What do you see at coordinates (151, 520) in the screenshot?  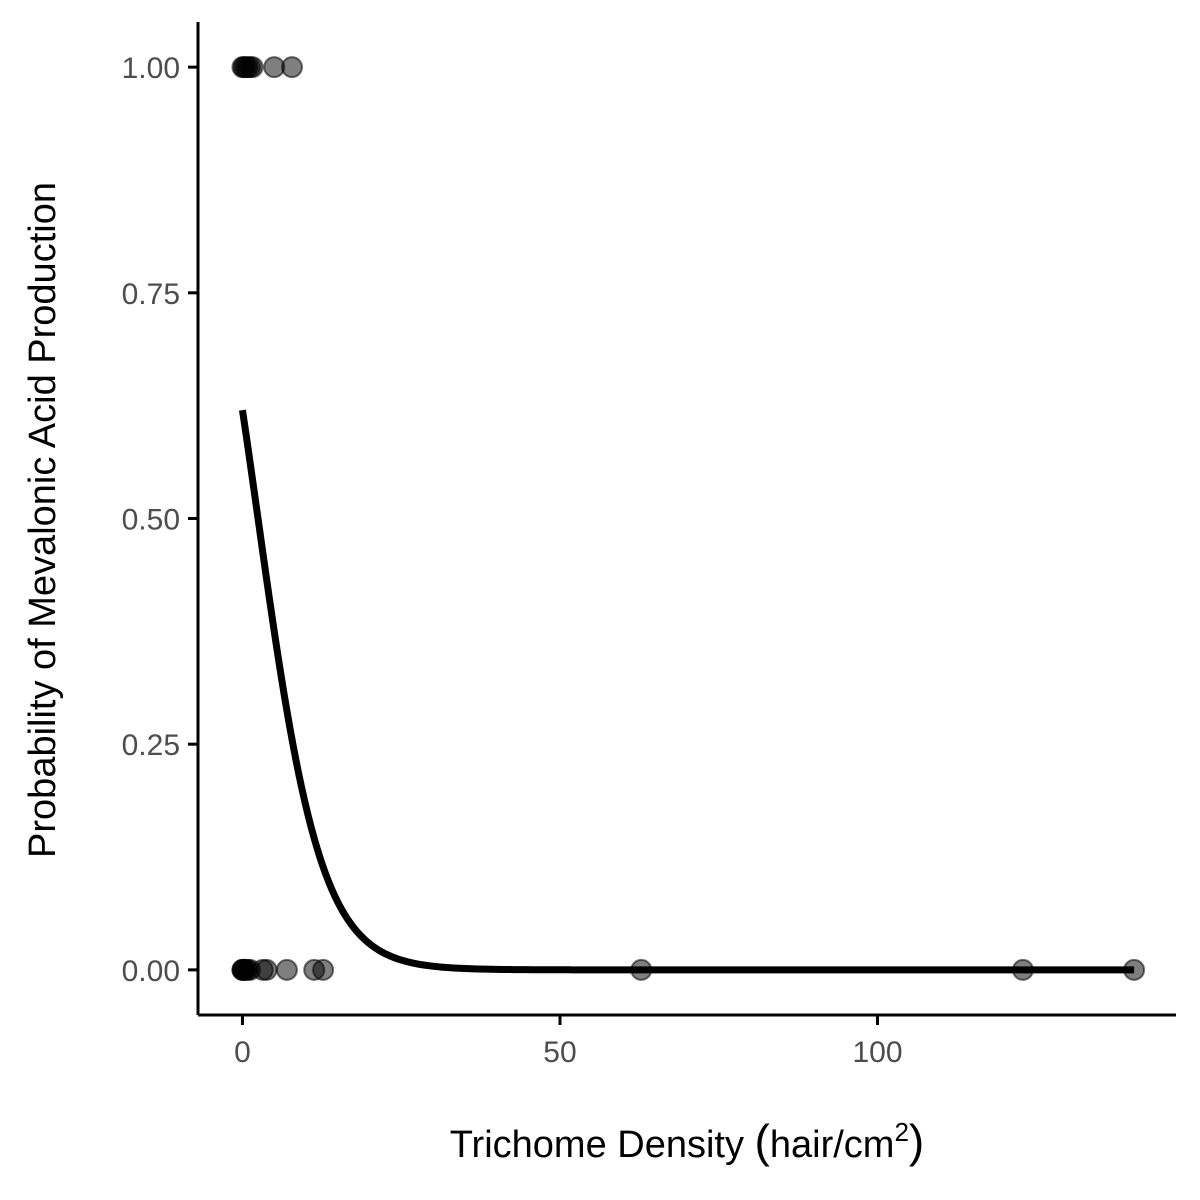 I see `y-tick-label: 0.50` at bounding box center [151, 520].